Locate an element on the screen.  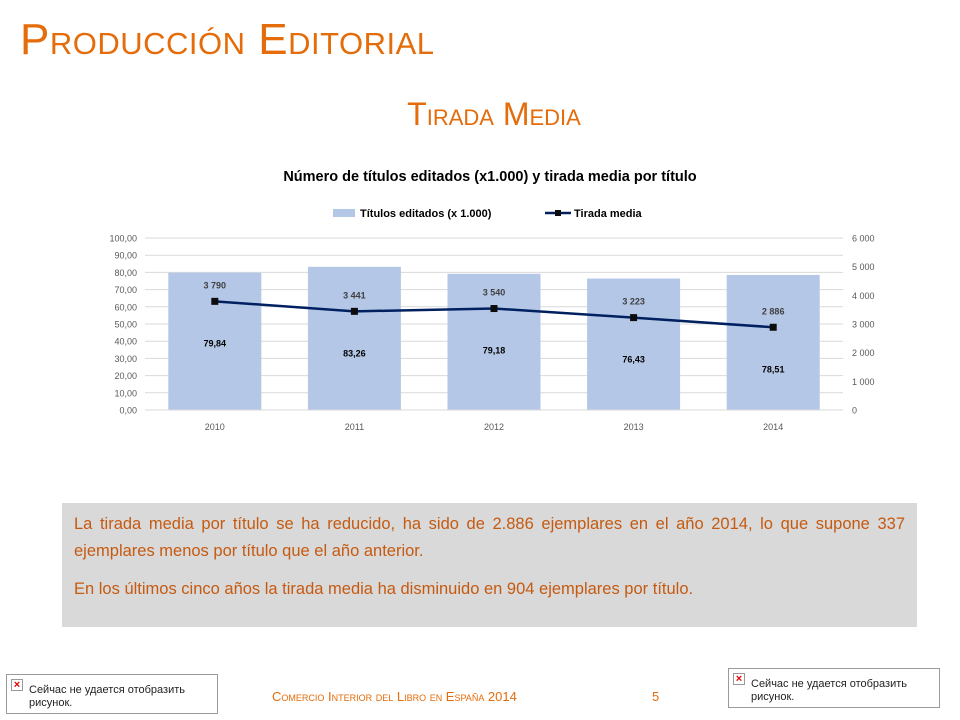
y-right-tick-label: 2 000 is located at coordinates (863, 353).